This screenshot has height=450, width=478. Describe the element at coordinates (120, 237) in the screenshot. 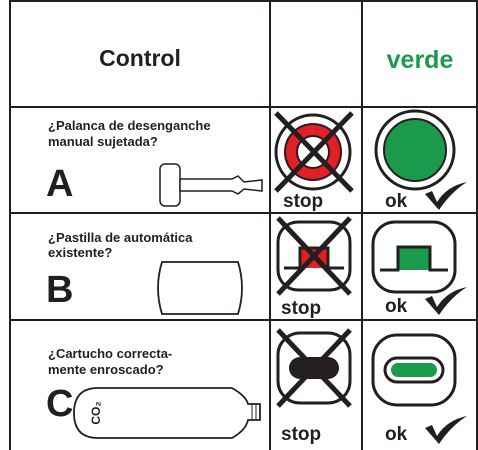

I see `question: ¿Pastilla de automática` at that location.